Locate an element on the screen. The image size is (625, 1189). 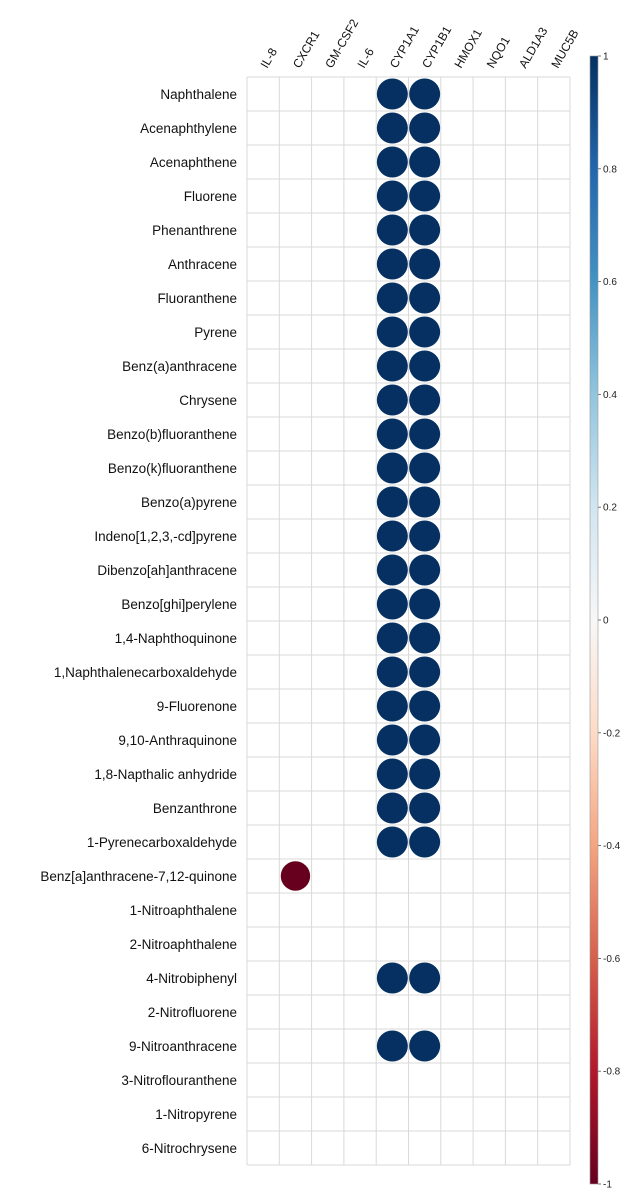
circle-1-pyrenecarboxaldehyde-cyp1b1 is located at coordinates (425, 842).